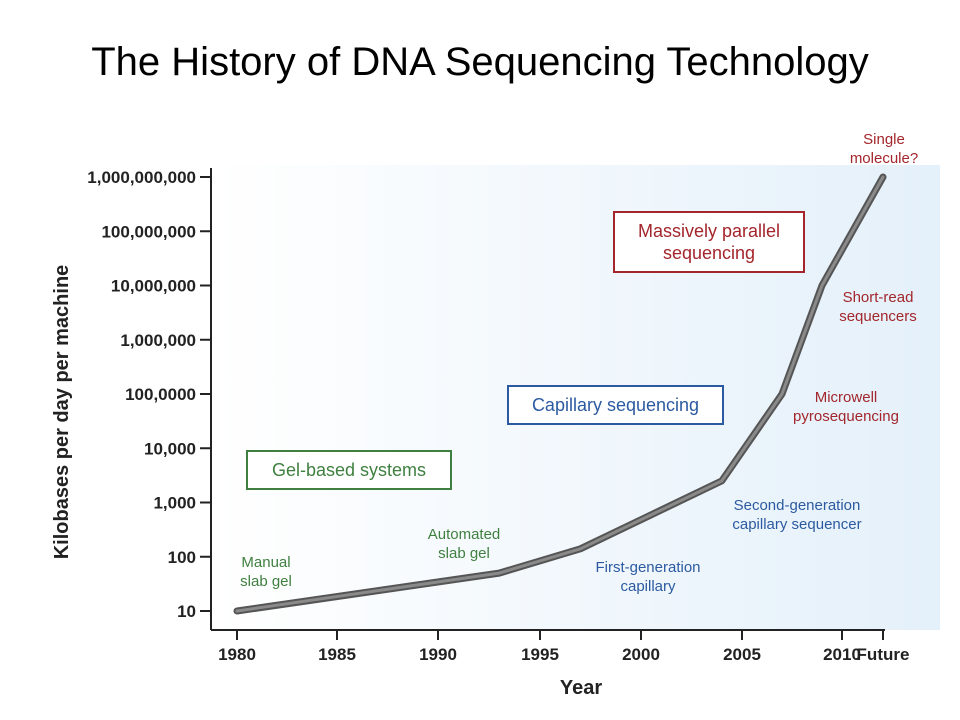 Image resolution: width=960 pixels, height=720 pixels. Describe the element at coordinates (237, 654) in the screenshot. I see `x-tick-label: 1980` at that location.